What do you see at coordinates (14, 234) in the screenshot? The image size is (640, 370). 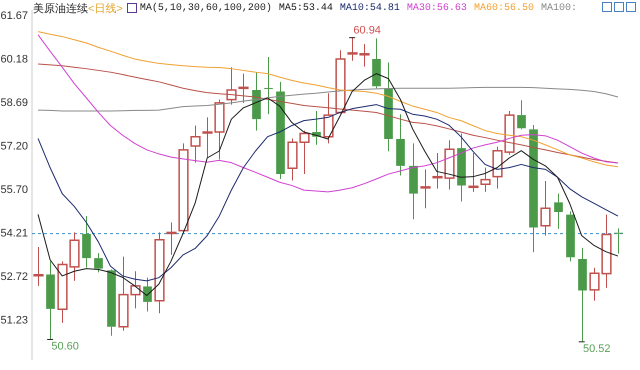 I see `y-tick-label: 54.21` at bounding box center [14, 234].